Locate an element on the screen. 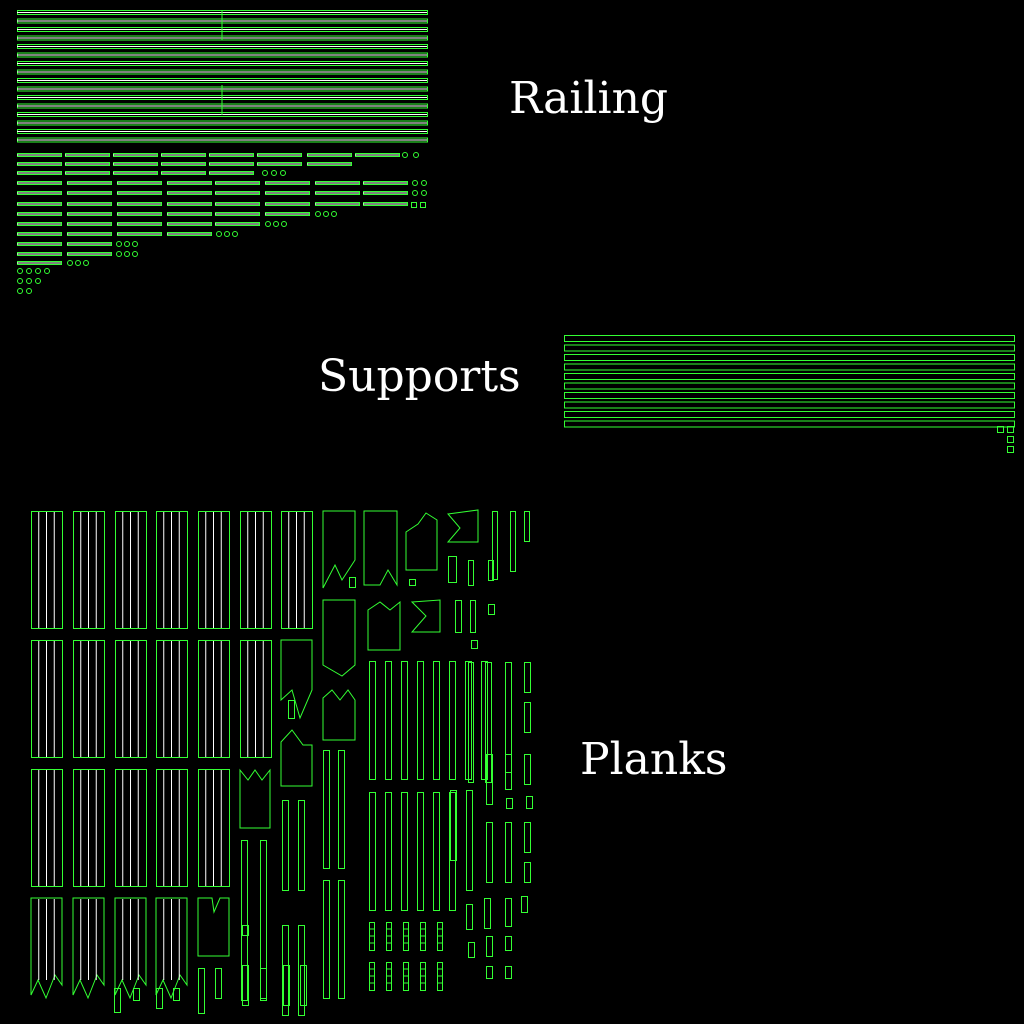 The width and height of the screenshot is (1024, 1024). planks-label: Planks is located at coordinates (654, 759).